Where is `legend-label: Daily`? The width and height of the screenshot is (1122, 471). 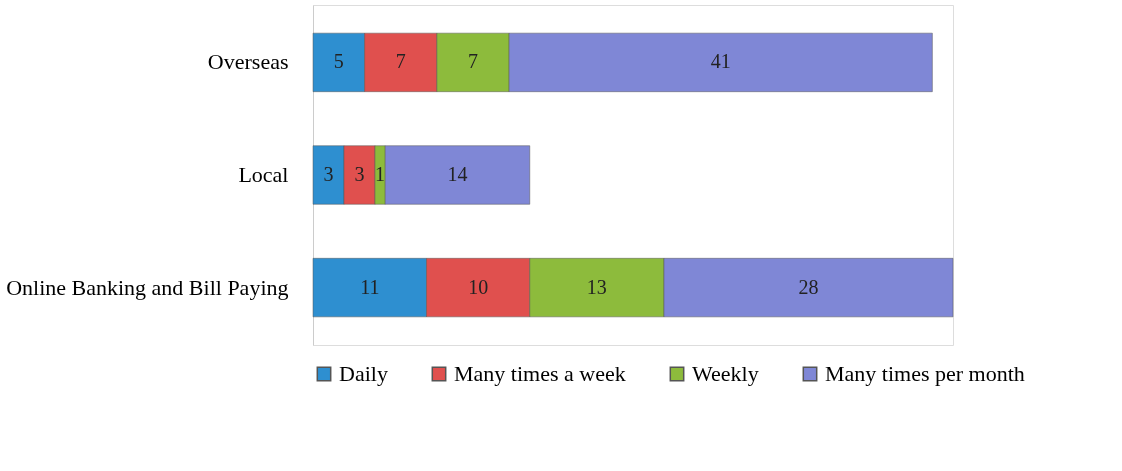 legend-label: Daily is located at coordinates (363, 373).